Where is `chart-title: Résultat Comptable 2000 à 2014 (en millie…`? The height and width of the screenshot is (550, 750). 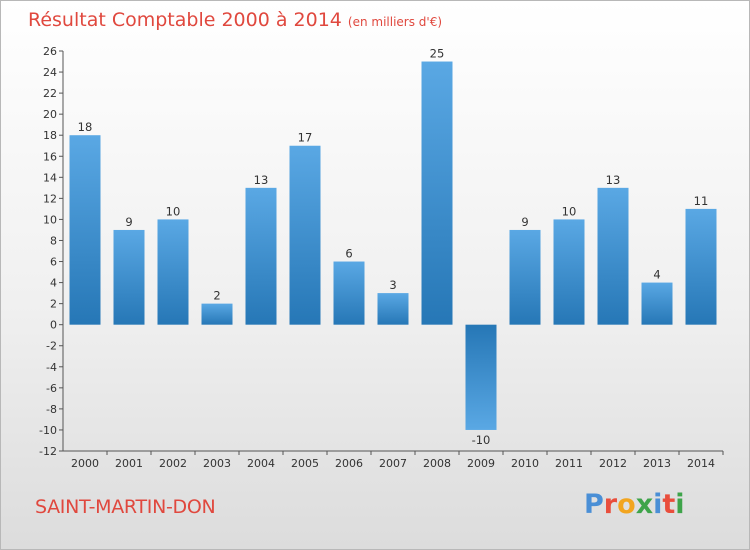 chart-title: Résultat Comptable 2000 à 2014 (en millie… is located at coordinates (235, 20).